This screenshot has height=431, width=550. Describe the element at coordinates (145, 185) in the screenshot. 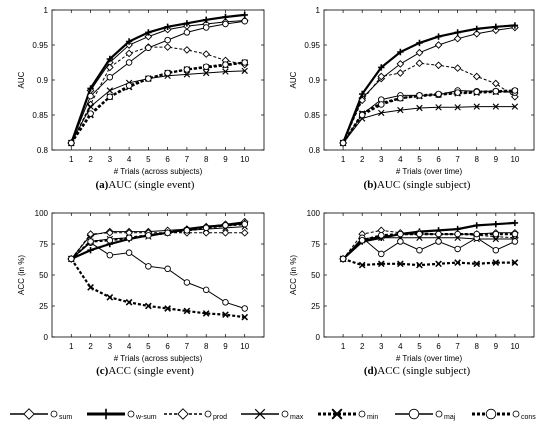

I see `caption-a: (a)AUC (single event)` at that location.